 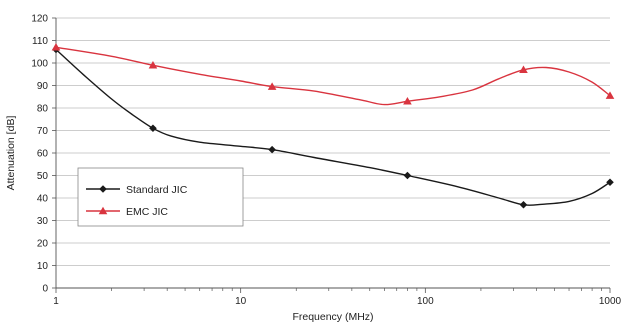 What do you see at coordinates (43, 109) in the screenshot?
I see `y-tick-label: 80` at bounding box center [43, 109].